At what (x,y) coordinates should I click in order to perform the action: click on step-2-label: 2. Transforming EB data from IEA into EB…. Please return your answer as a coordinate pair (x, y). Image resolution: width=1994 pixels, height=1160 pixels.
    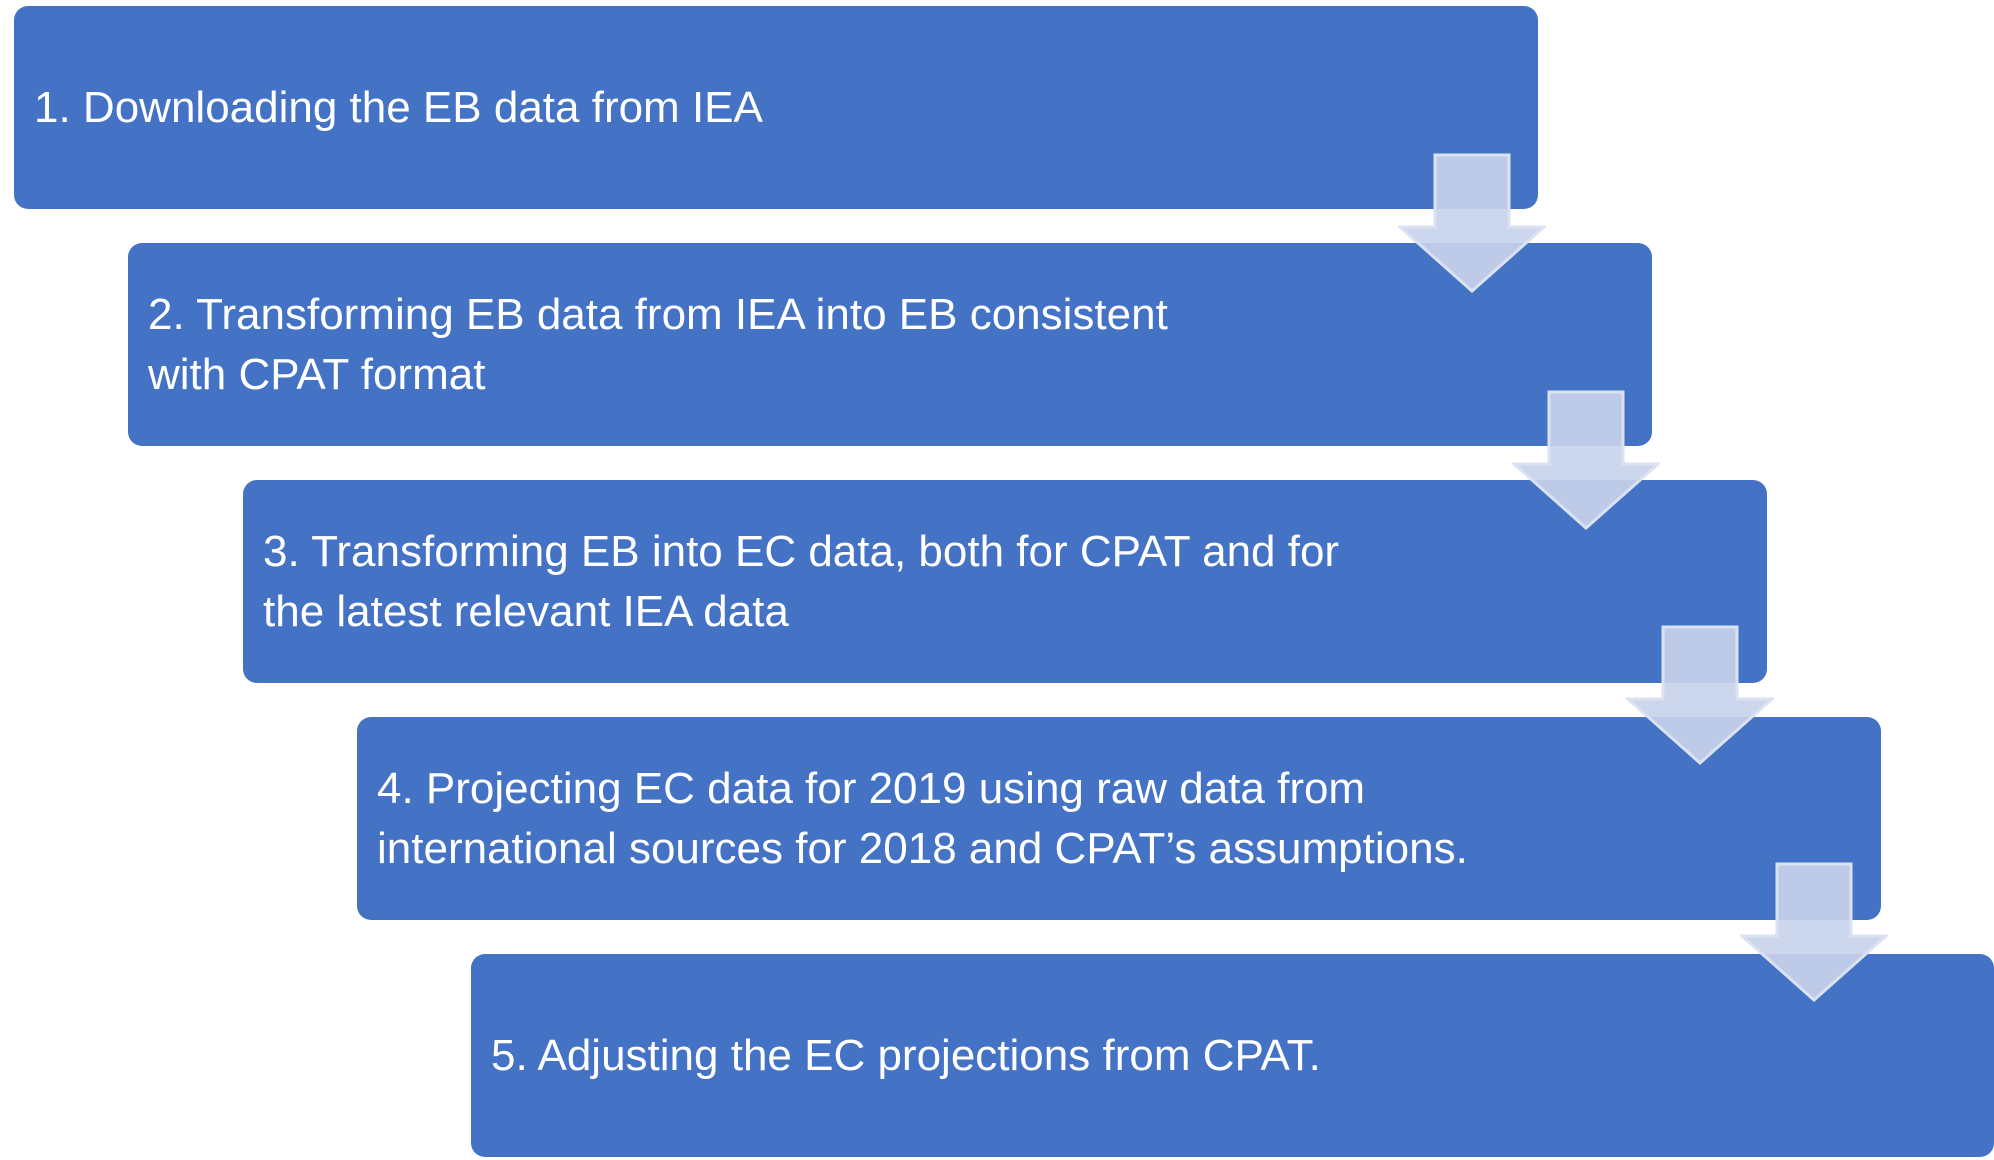
    Looking at the image, I should click on (658, 344).